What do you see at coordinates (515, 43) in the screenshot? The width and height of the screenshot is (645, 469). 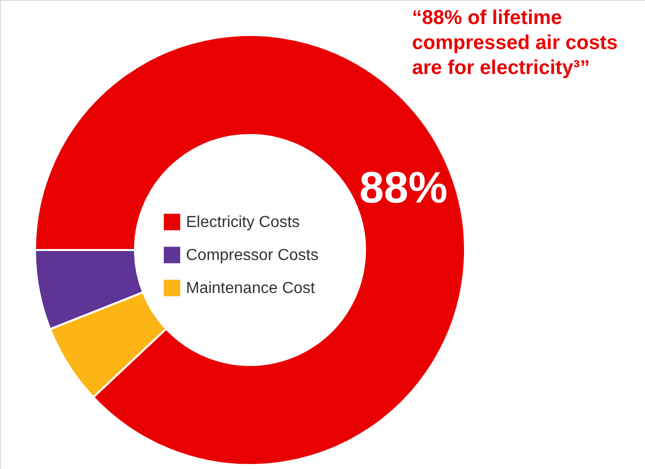 I see `text: “88% of lifetime compressed air costs are for electricity³”` at bounding box center [515, 43].